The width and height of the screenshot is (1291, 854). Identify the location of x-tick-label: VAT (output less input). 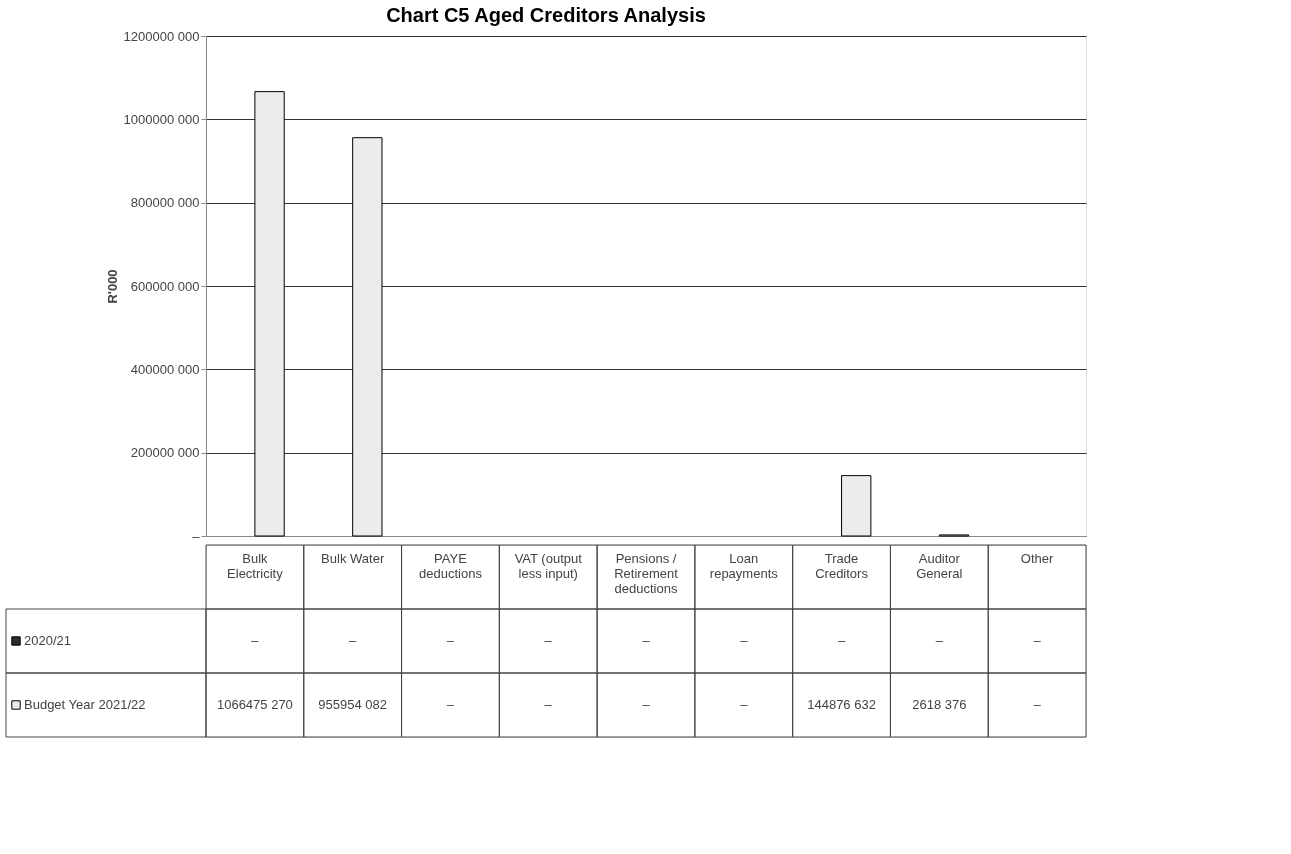
(548, 566).